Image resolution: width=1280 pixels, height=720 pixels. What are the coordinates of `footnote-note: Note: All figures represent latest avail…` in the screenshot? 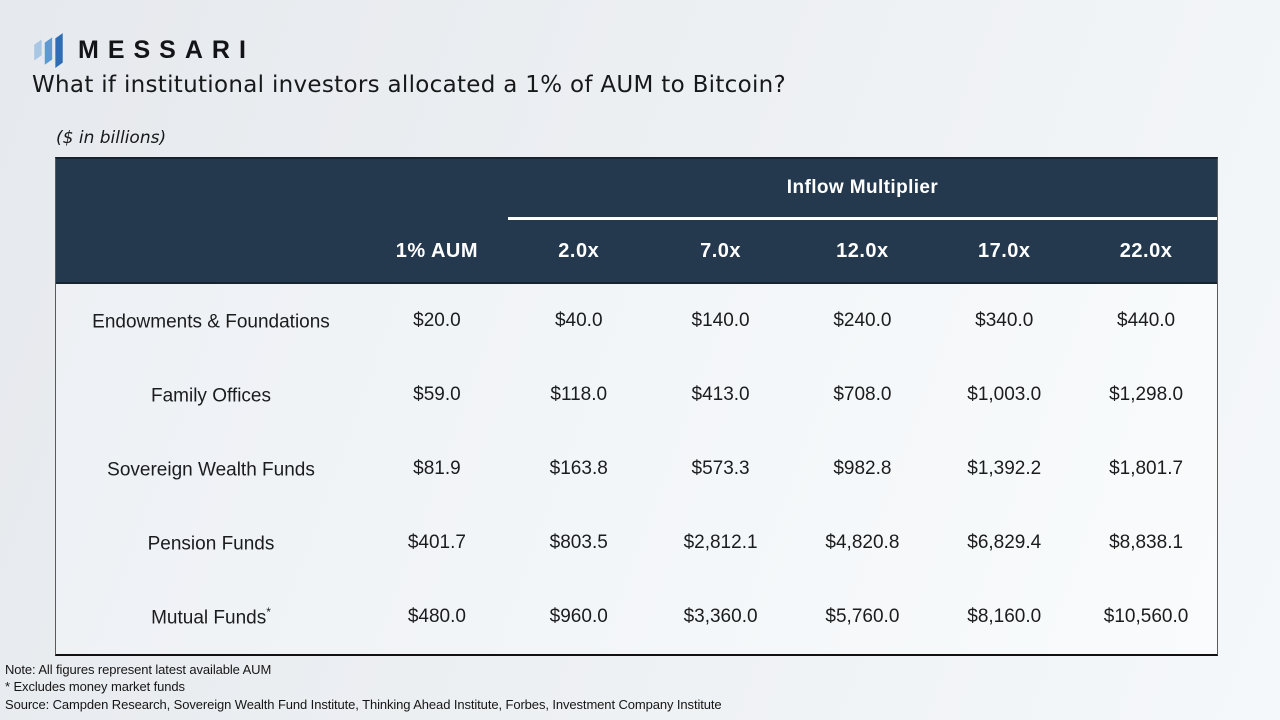 It's located at (138, 669).